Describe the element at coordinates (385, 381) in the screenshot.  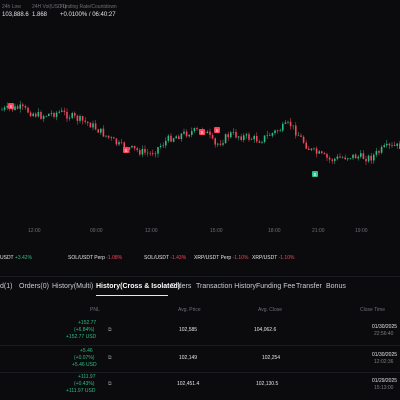
I see `close-date: 01/29/2025` at that location.